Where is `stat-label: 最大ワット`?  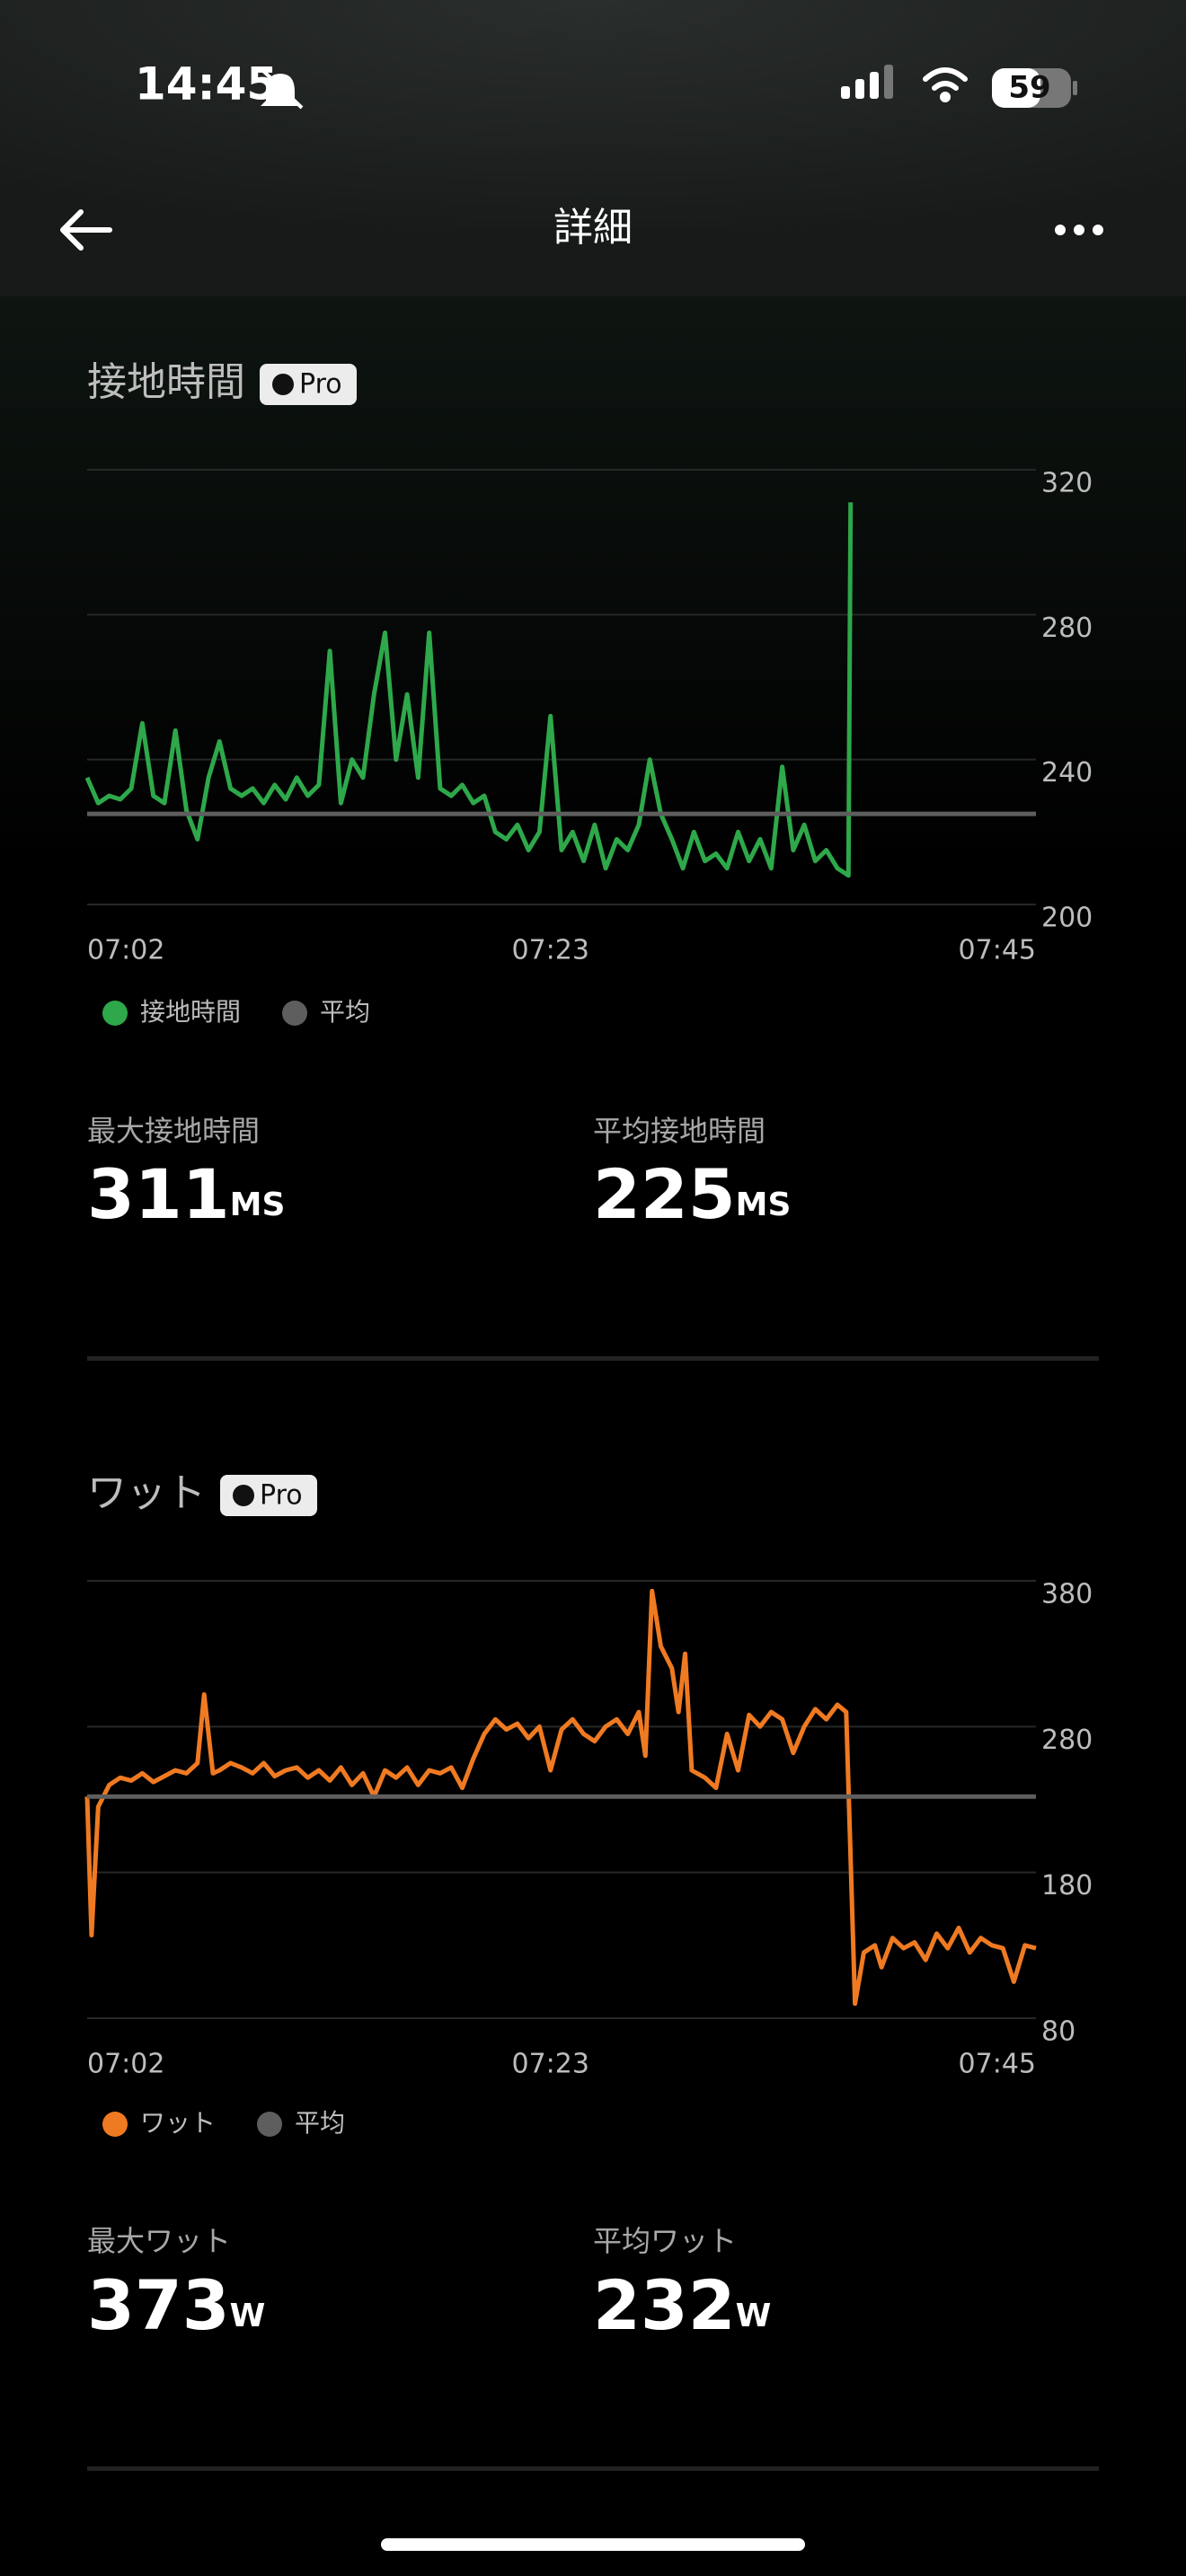 stat-label: 最大ワット is located at coordinates (159, 2241).